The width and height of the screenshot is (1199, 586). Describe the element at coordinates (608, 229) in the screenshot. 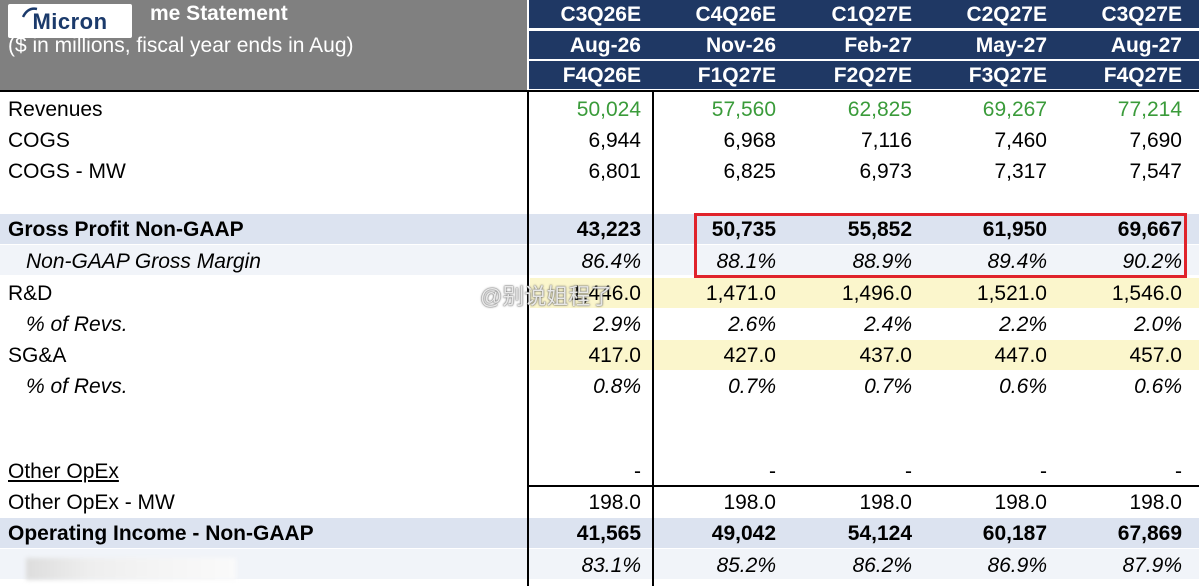

I see `cell: 43,223` at that location.